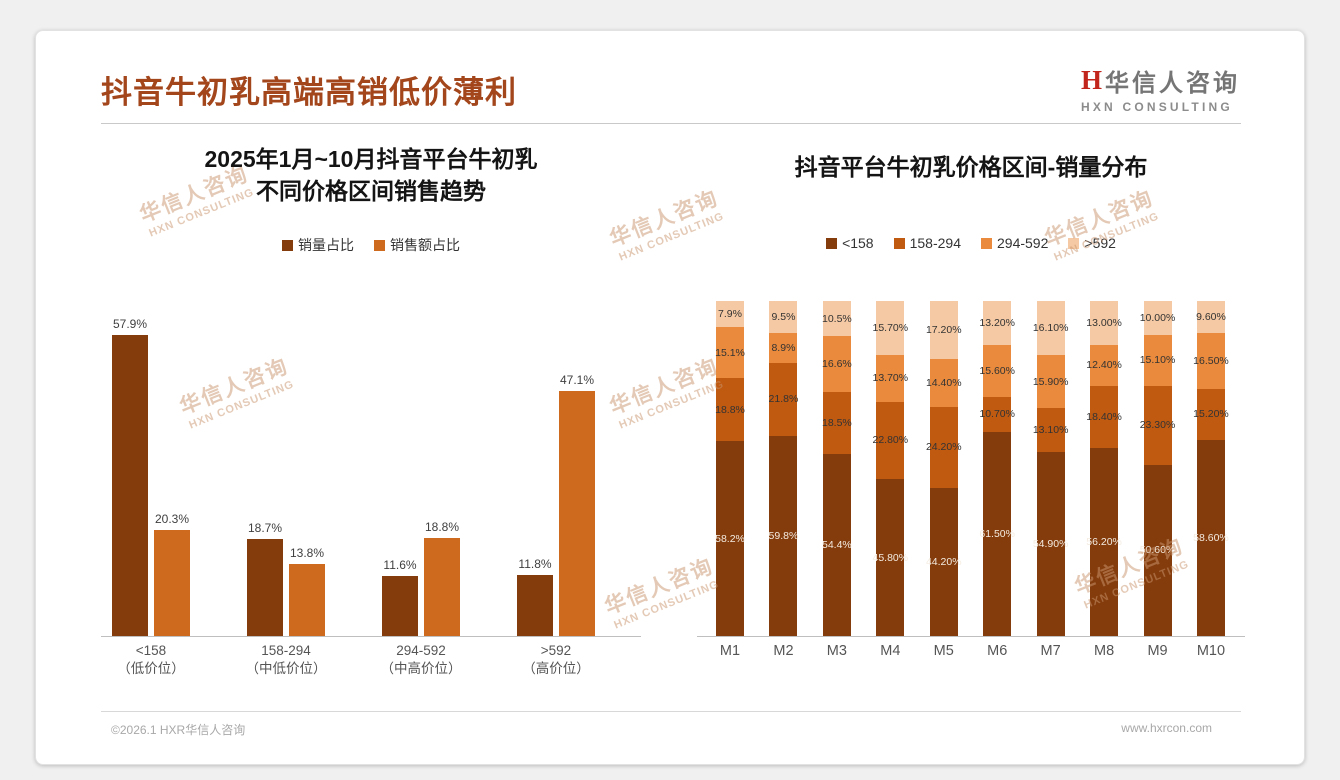 Image resolution: width=1340 pixels, height=780 pixels. I want to click on segment-value-label: 10.70%, so click(997, 414).